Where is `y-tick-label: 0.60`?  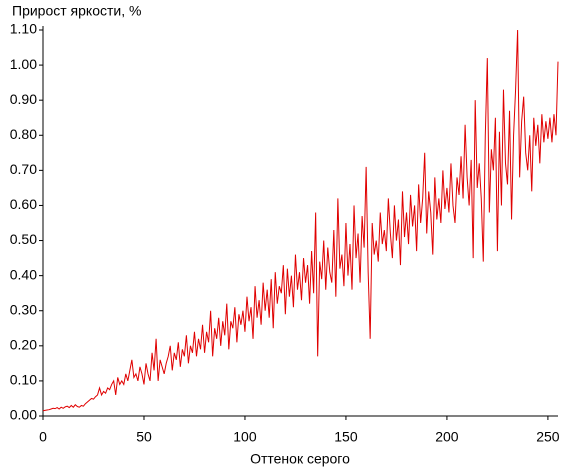
y-tick-label: 0.60 is located at coordinates (23, 204).